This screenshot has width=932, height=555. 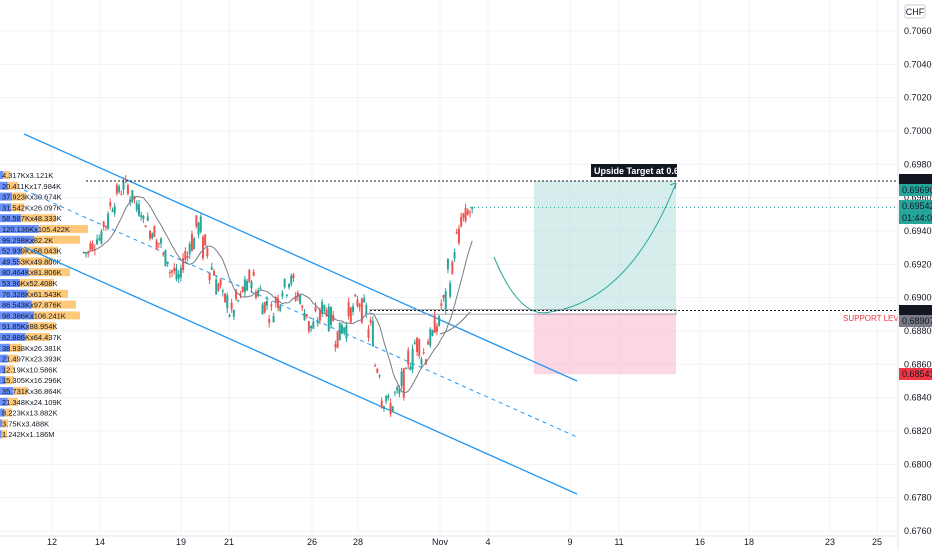 I want to click on time-axis: 12 14 19 21 26 28 Nov 4 9 11 16 18 23 25, so click(x=449, y=541).